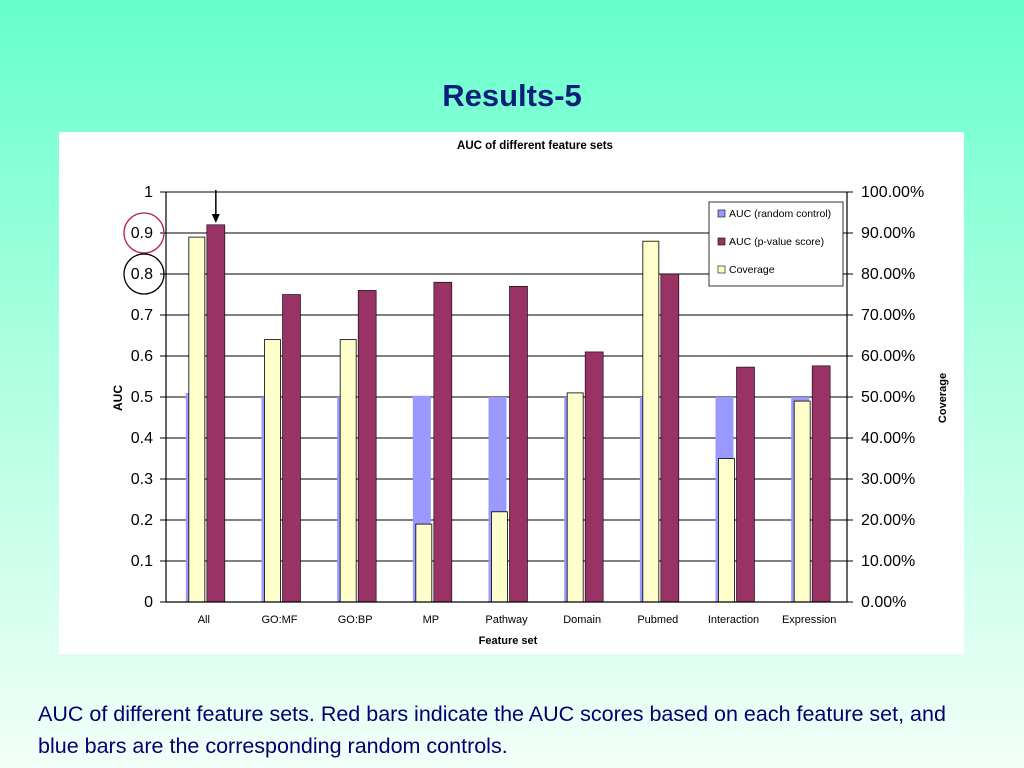  I want to click on annotation-circle-red, so click(144, 233).